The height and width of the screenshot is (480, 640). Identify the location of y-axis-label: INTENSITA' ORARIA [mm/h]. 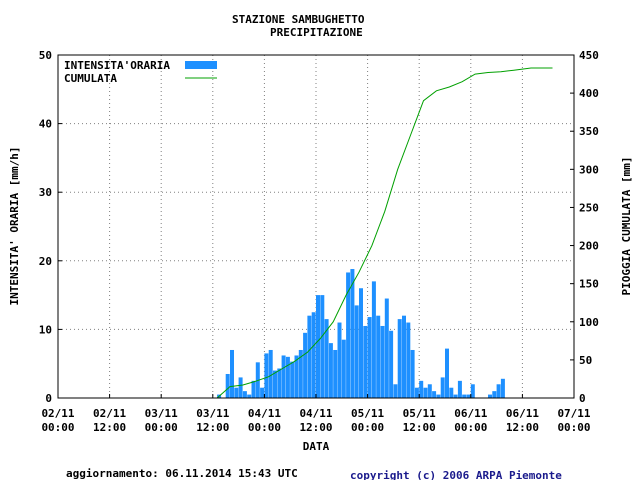
(14, 226).